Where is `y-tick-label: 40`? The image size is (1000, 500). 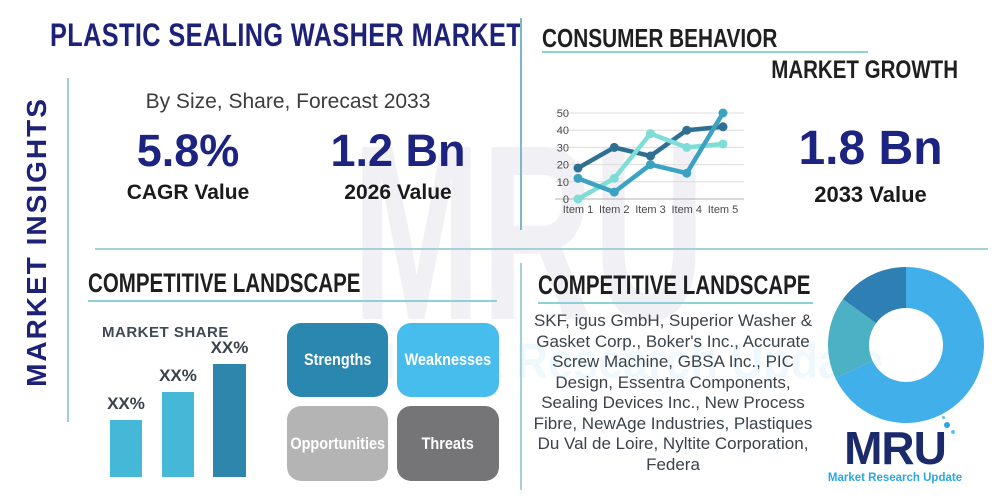
y-tick-label: 40 is located at coordinates (563, 131).